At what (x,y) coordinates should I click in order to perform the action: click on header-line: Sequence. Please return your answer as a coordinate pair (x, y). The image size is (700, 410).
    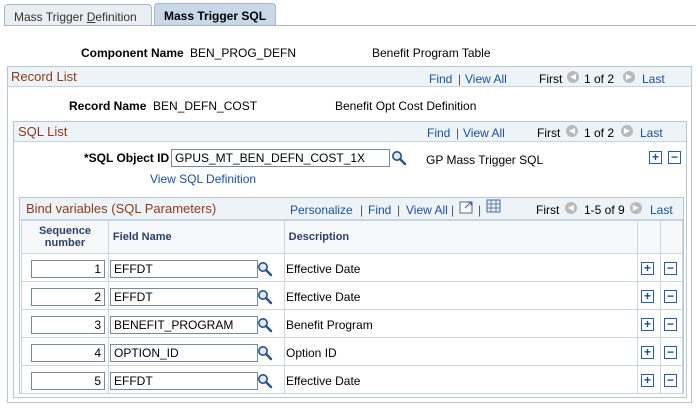
    Looking at the image, I should click on (64, 231).